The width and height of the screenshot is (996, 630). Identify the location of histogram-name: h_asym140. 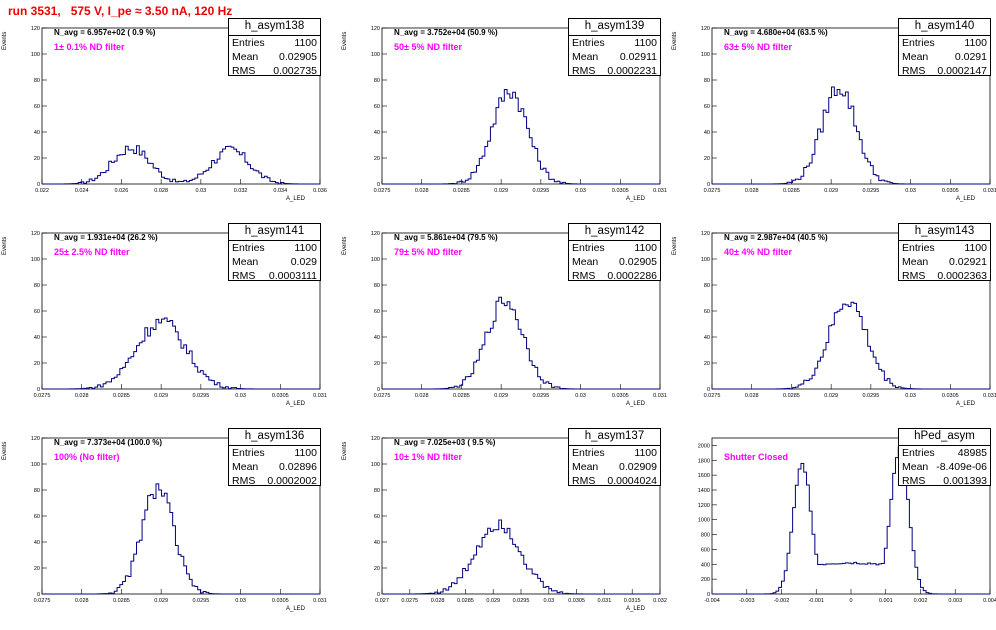
(944, 27).